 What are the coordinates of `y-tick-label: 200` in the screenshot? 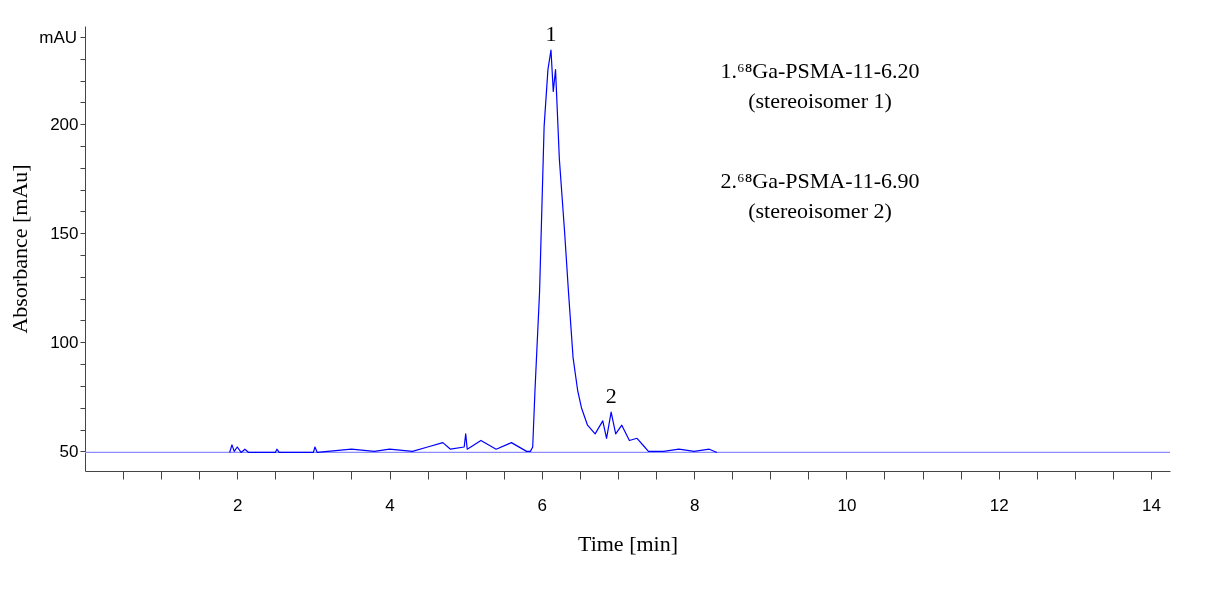 It's located at (64, 124).